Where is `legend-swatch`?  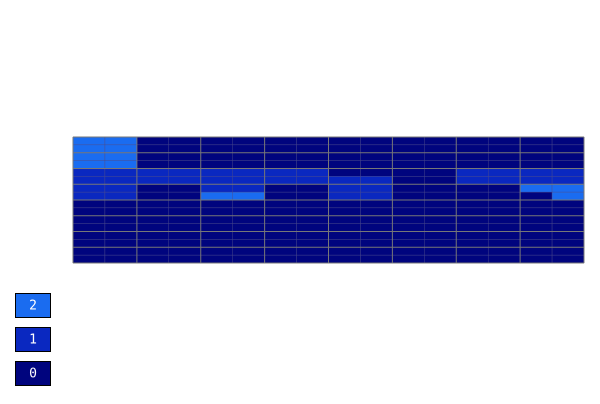
legend-swatch is located at coordinates (33, 305).